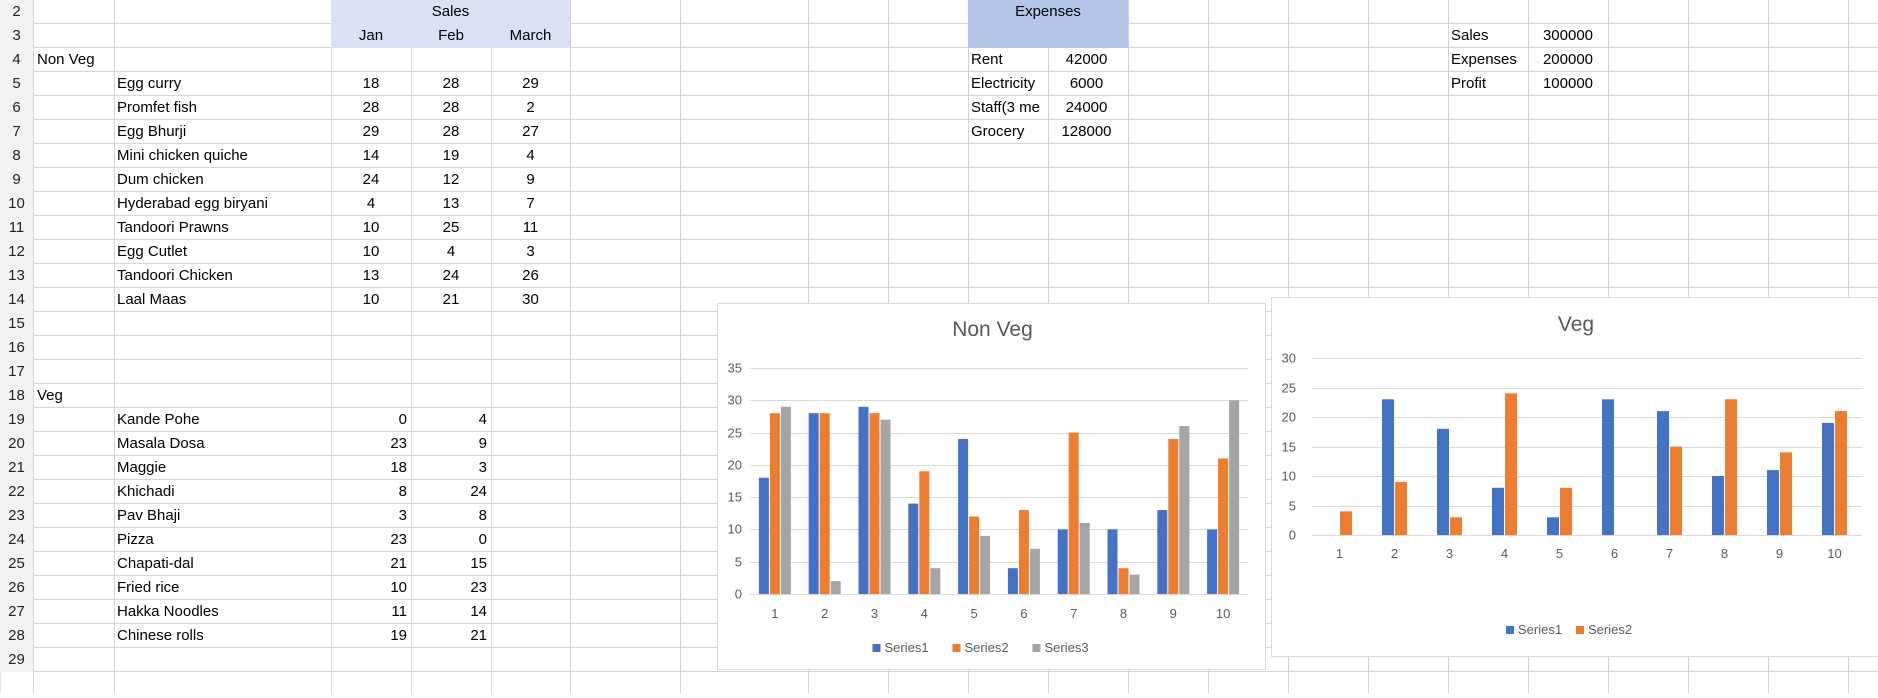 The width and height of the screenshot is (1878, 698). What do you see at coordinates (1086, 59) in the screenshot?
I see `expense-item-value: 42000` at bounding box center [1086, 59].